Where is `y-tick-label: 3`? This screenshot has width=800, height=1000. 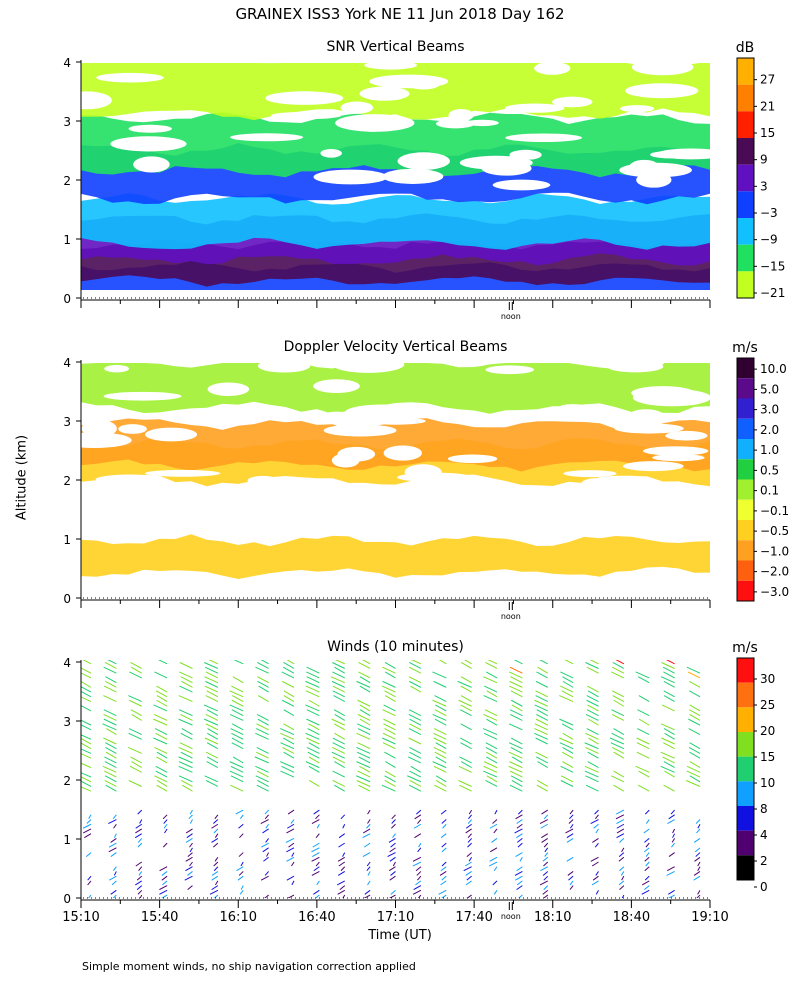 y-tick-label: 3 is located at coordinates (67, 122).